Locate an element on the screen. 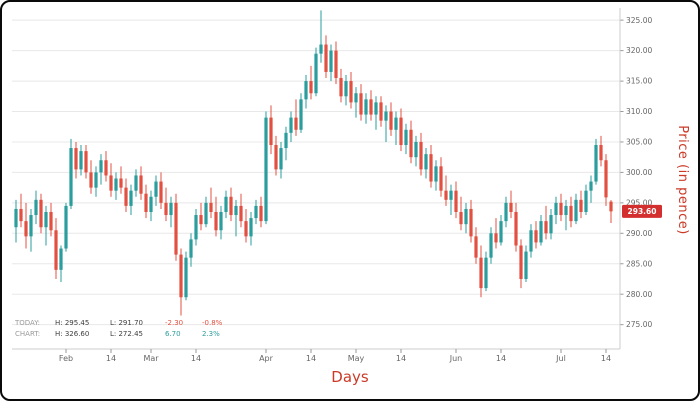 Image resolution: width=700 pixels, height=401 pixels. y-tick-label: 290.00 is located at coordinates (639, 233).